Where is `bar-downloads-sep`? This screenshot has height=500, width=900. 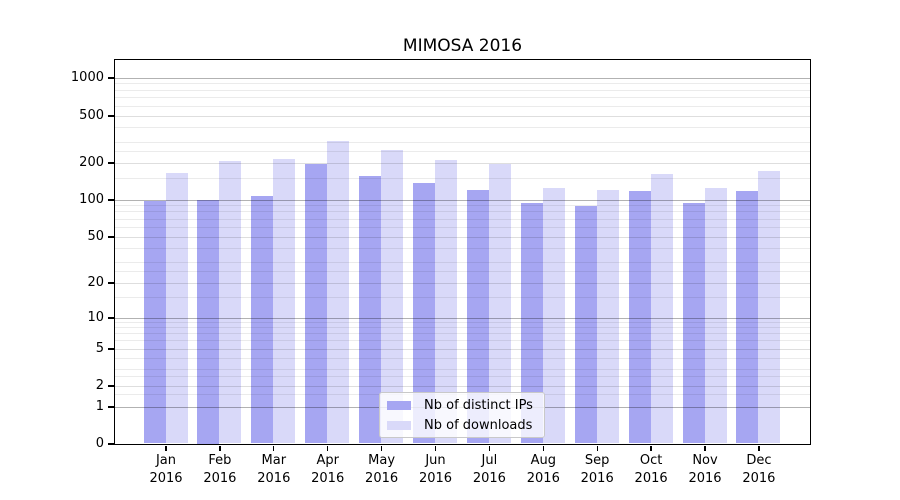 bar-downloads-sep is located at coordinates (607, 316).